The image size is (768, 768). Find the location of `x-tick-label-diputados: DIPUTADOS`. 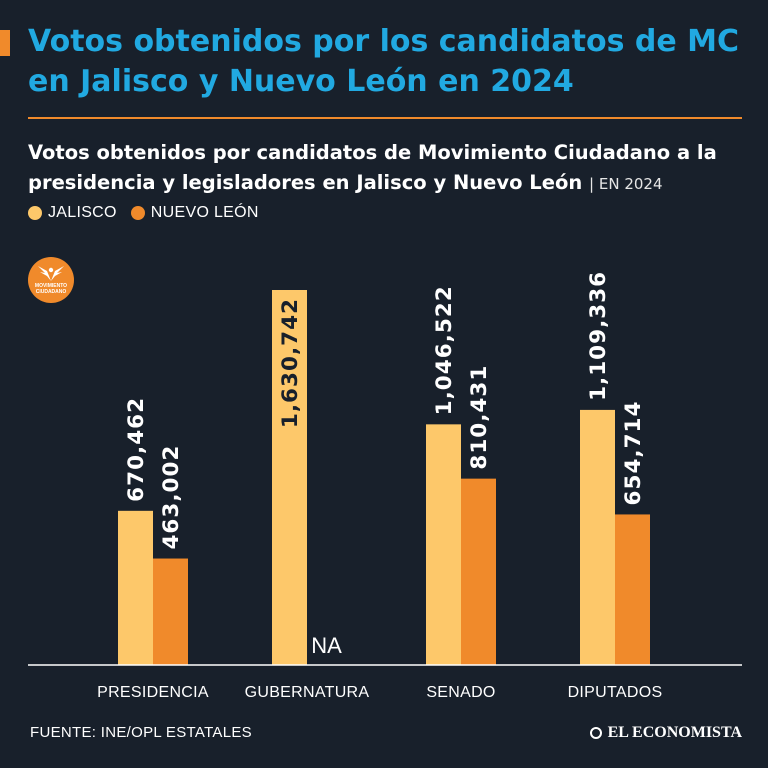

x-tick-label-diputados: DIPUTADOS is located at coordinates (615, 692).